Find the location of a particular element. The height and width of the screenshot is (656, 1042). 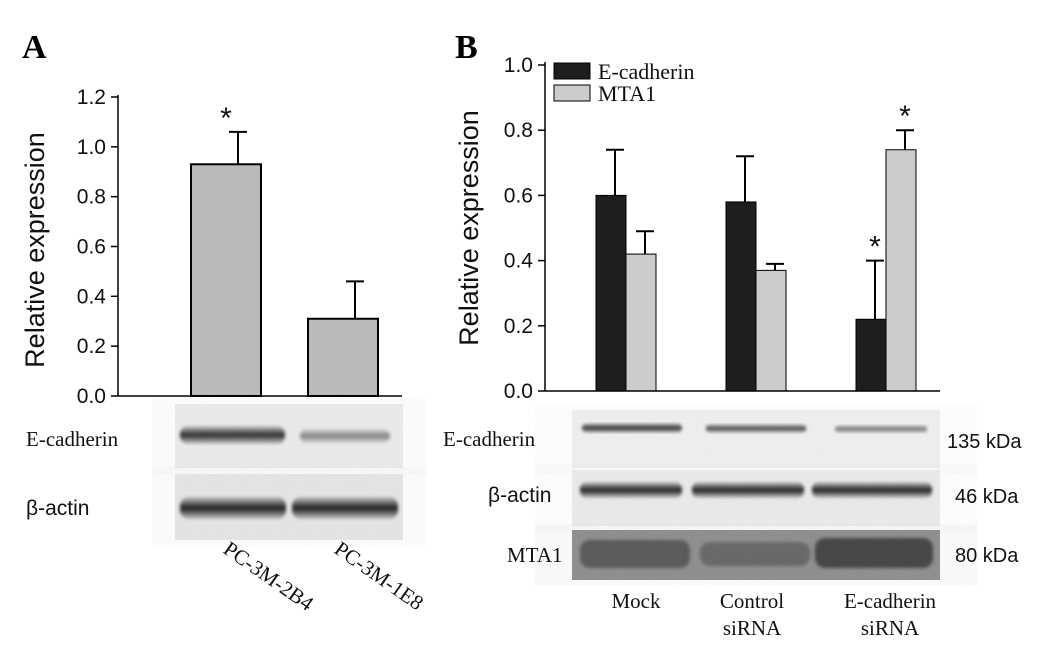

chart-a-y-tick-label: 1.0 is located at coordinates (91, 147).